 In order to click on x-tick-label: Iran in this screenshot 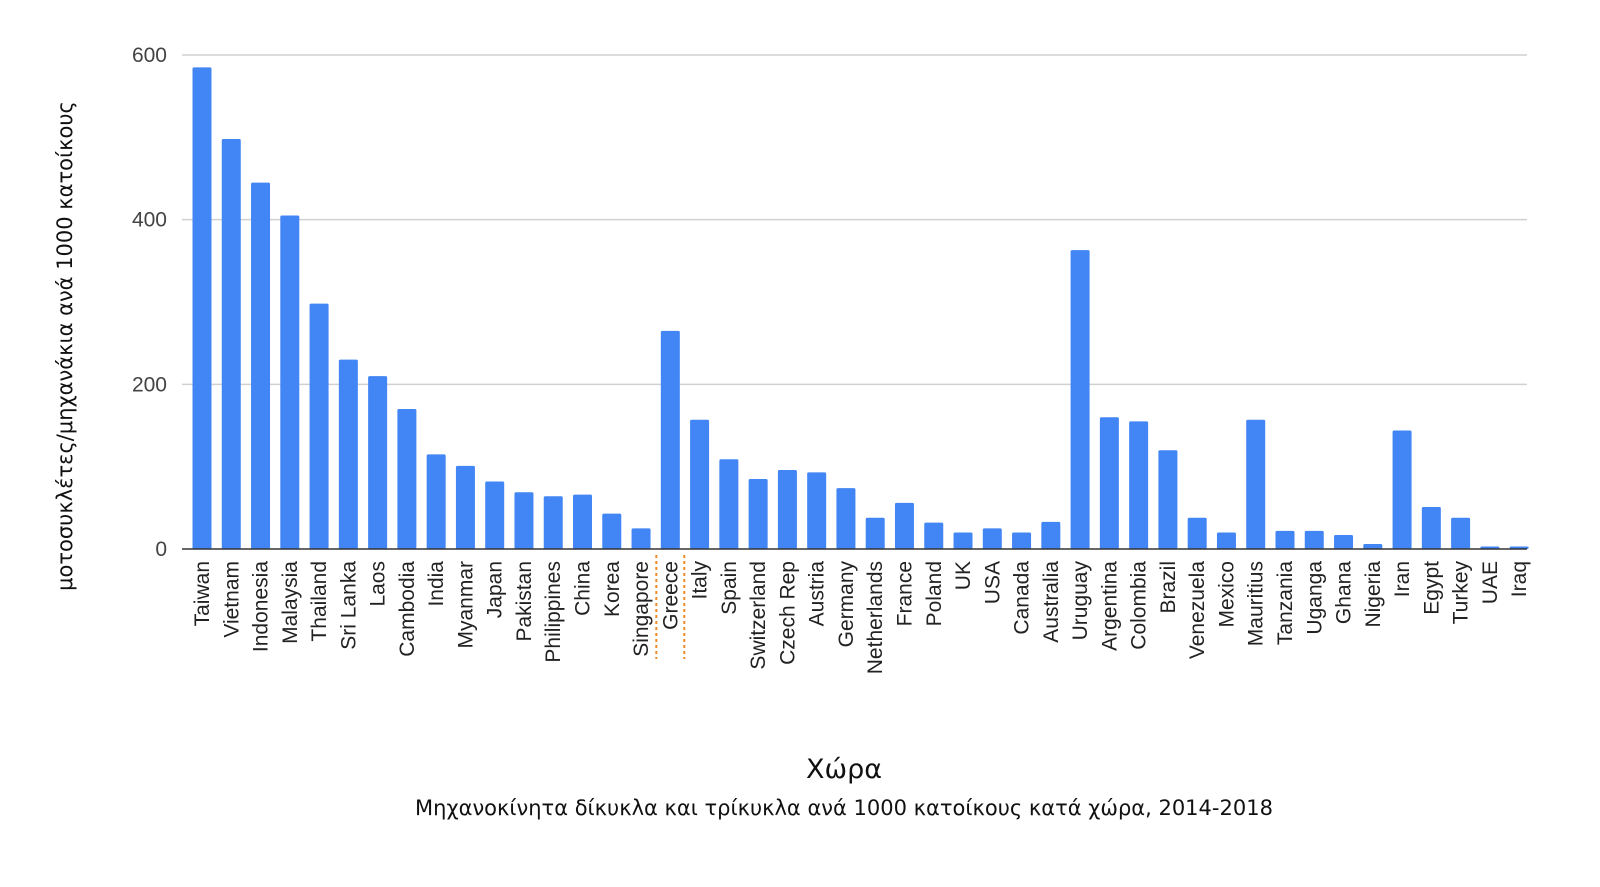, I will do `click(1402, 579)`.